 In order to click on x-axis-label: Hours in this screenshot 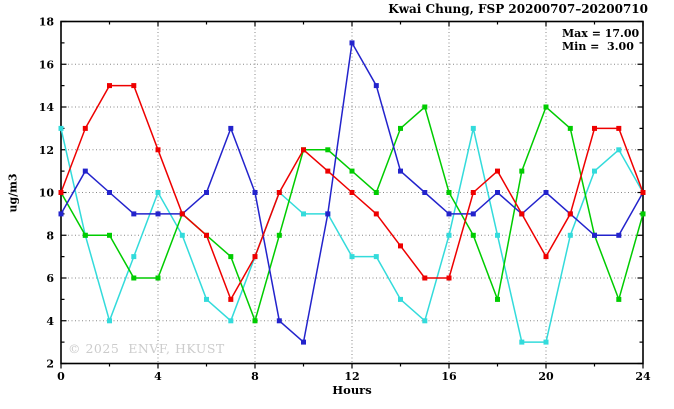, I will do `click(352, 390)`.